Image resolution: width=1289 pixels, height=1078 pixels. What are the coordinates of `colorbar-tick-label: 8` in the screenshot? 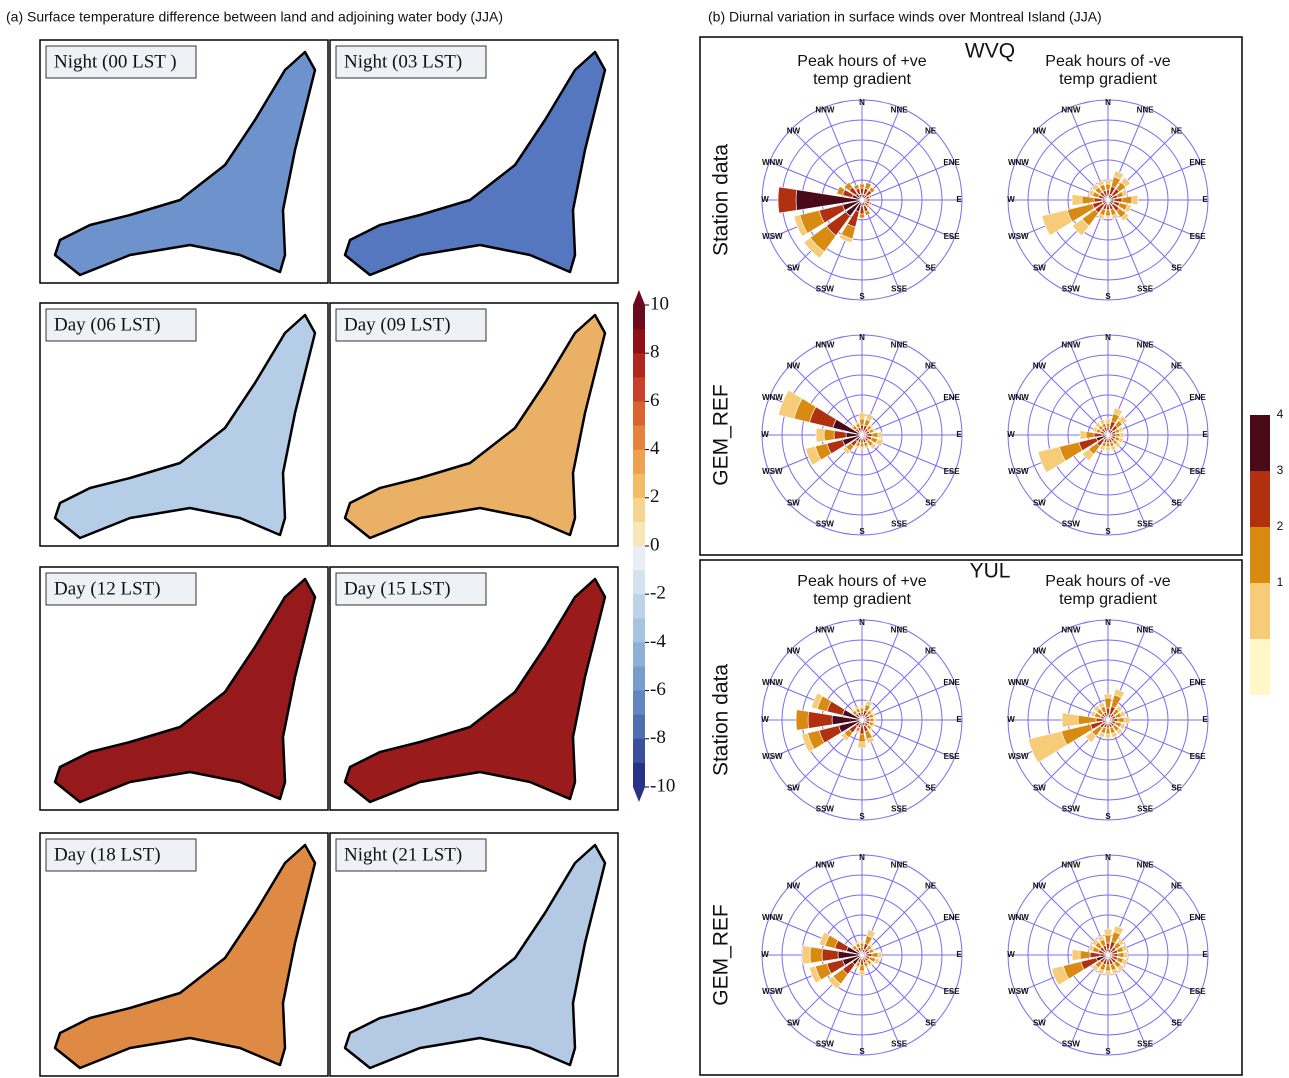 It's located at (655, 352).